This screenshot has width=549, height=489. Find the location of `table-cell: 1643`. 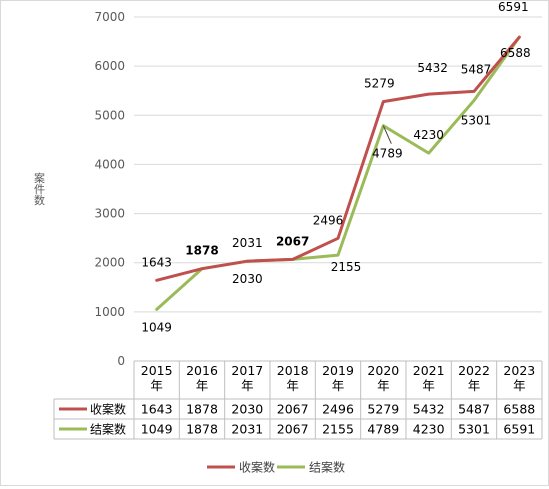

table-cell: 1643 is located at coordinates (157, 409).